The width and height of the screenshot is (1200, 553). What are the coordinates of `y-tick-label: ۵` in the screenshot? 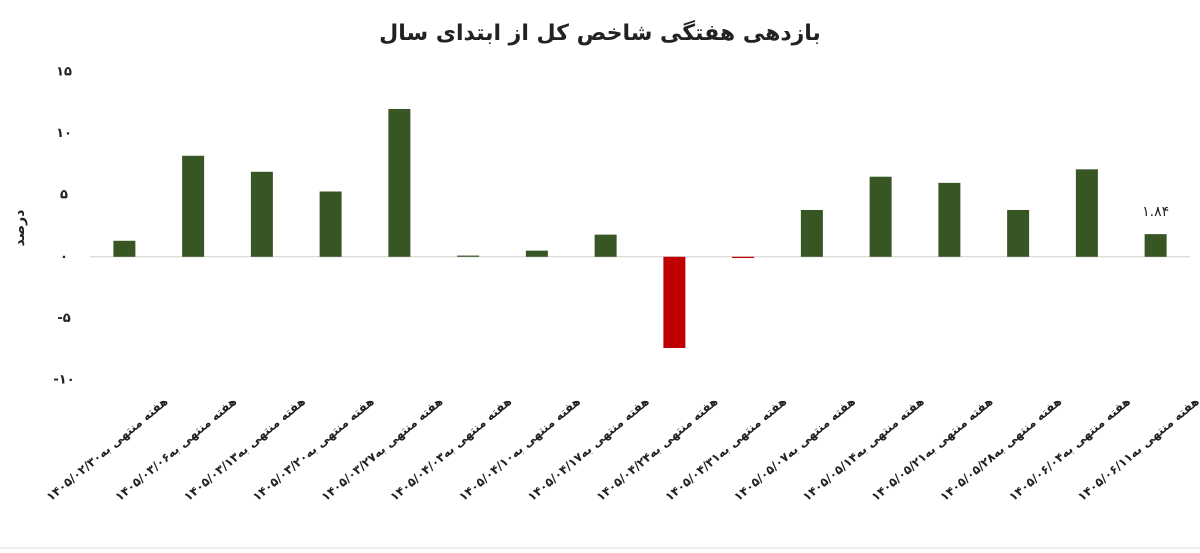 It's located at (64, 195).